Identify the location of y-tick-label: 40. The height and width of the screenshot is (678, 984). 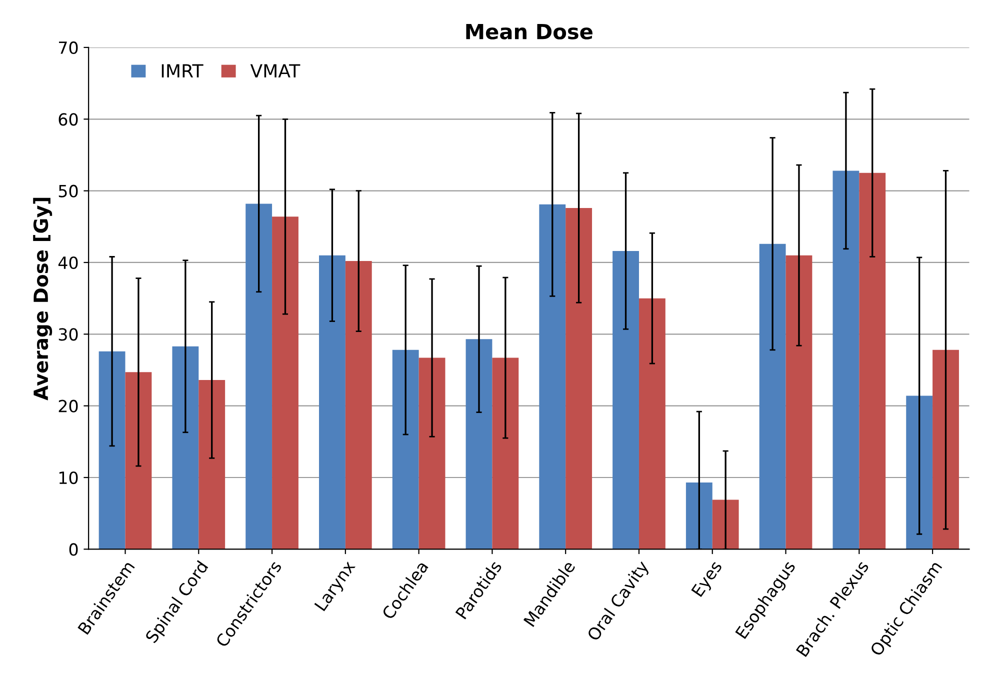
(68, 263).